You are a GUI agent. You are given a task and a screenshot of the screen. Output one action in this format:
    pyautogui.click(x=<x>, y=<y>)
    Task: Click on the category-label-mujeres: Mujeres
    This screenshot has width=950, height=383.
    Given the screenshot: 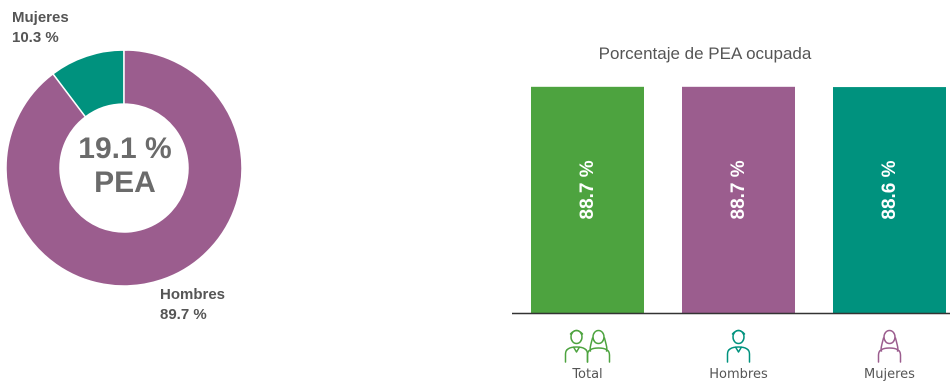 What is the action you would take?
    pyautogui.click(x=890, y=374)
    